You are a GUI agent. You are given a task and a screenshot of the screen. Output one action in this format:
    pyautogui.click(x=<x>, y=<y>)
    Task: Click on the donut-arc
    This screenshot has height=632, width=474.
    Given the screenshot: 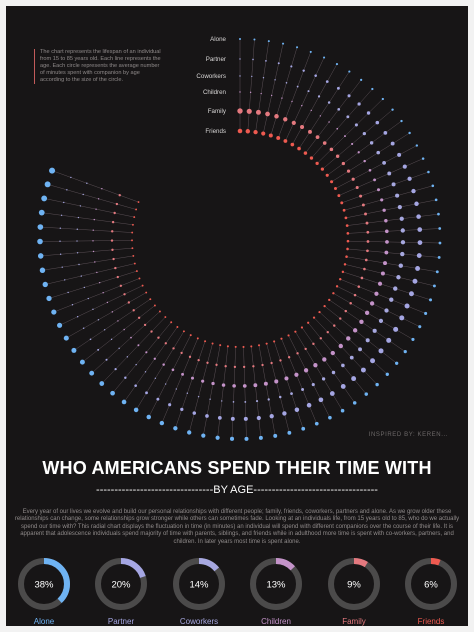 What is the action you would take?
    pyautogui.click(x=121, y=584)
    